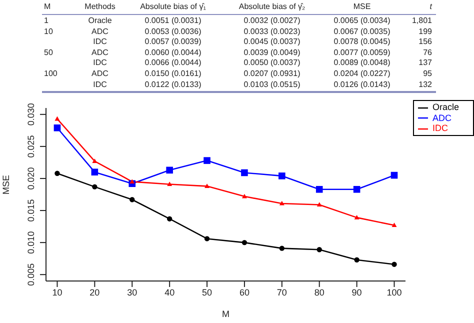 Image resolution: width=474 pixels, height=323 pixels. Describe the element at coordinates (31, 242) in the screenshot. I see `y-tick-label: 0.010` at that location.